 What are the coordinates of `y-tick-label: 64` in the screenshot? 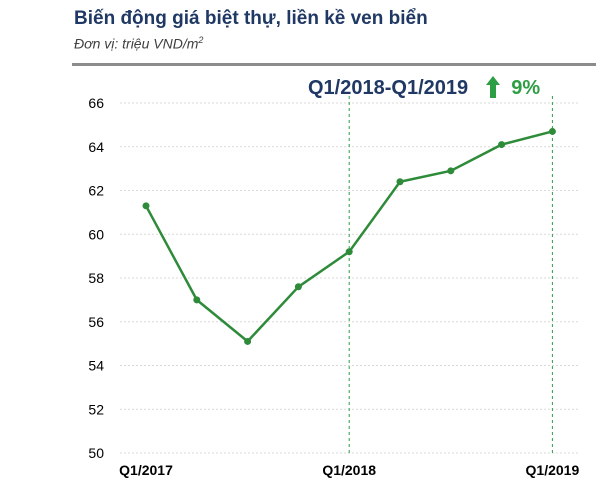 It's located at (96, 147).